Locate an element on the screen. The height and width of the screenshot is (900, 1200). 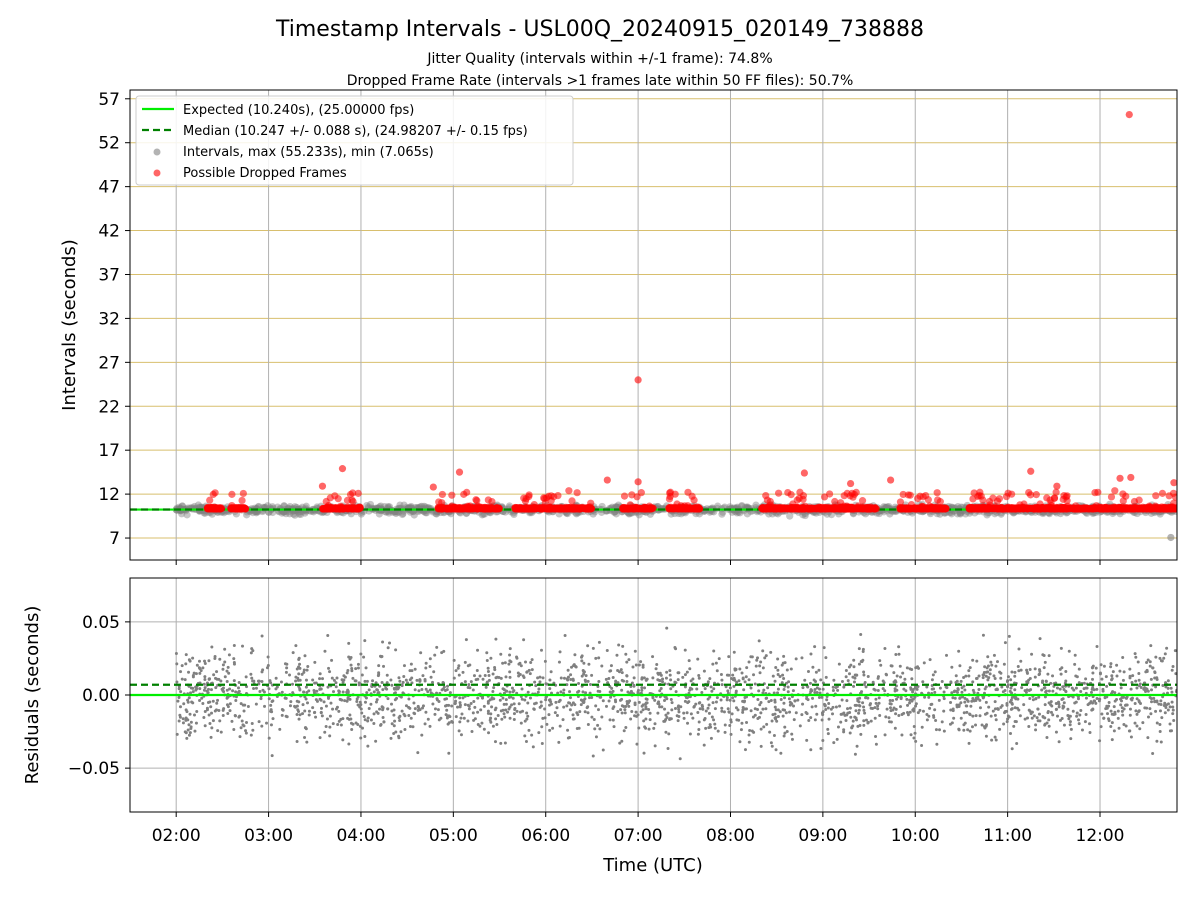
intervals-y-tick-label: 47 is located at coordinates (109, 188).